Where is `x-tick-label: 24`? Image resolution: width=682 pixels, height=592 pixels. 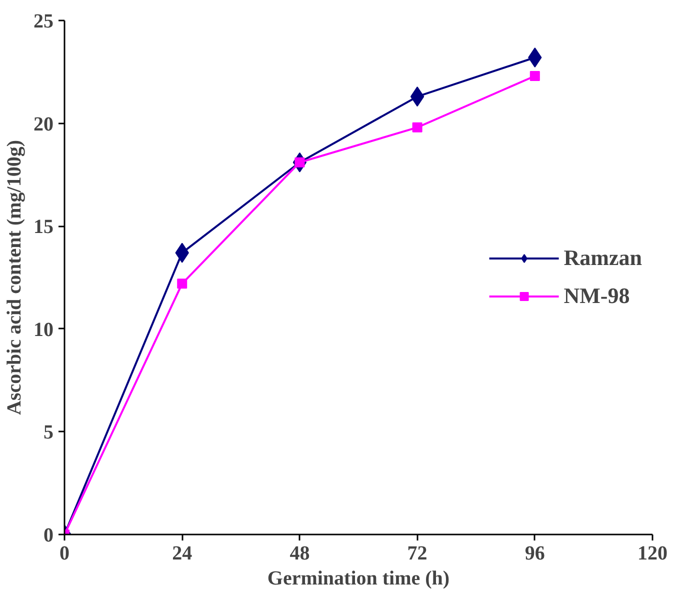 x-tick-label: 24 is located at coordinates (182, 553).